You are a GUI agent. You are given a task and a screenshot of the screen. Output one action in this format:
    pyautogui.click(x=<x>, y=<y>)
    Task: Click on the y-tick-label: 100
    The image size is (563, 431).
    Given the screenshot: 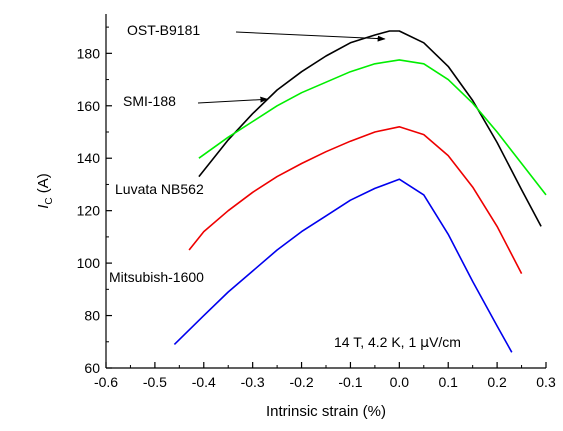 What is the action you would take?
    pyautogui.click(x=89, y=263)
    